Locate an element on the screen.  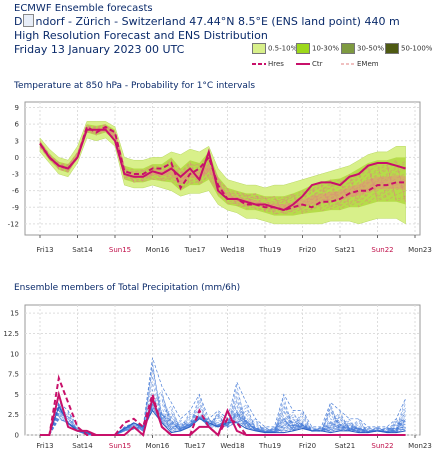
temp-xtick-label: Wed18 is located at coordinates (232, 250).